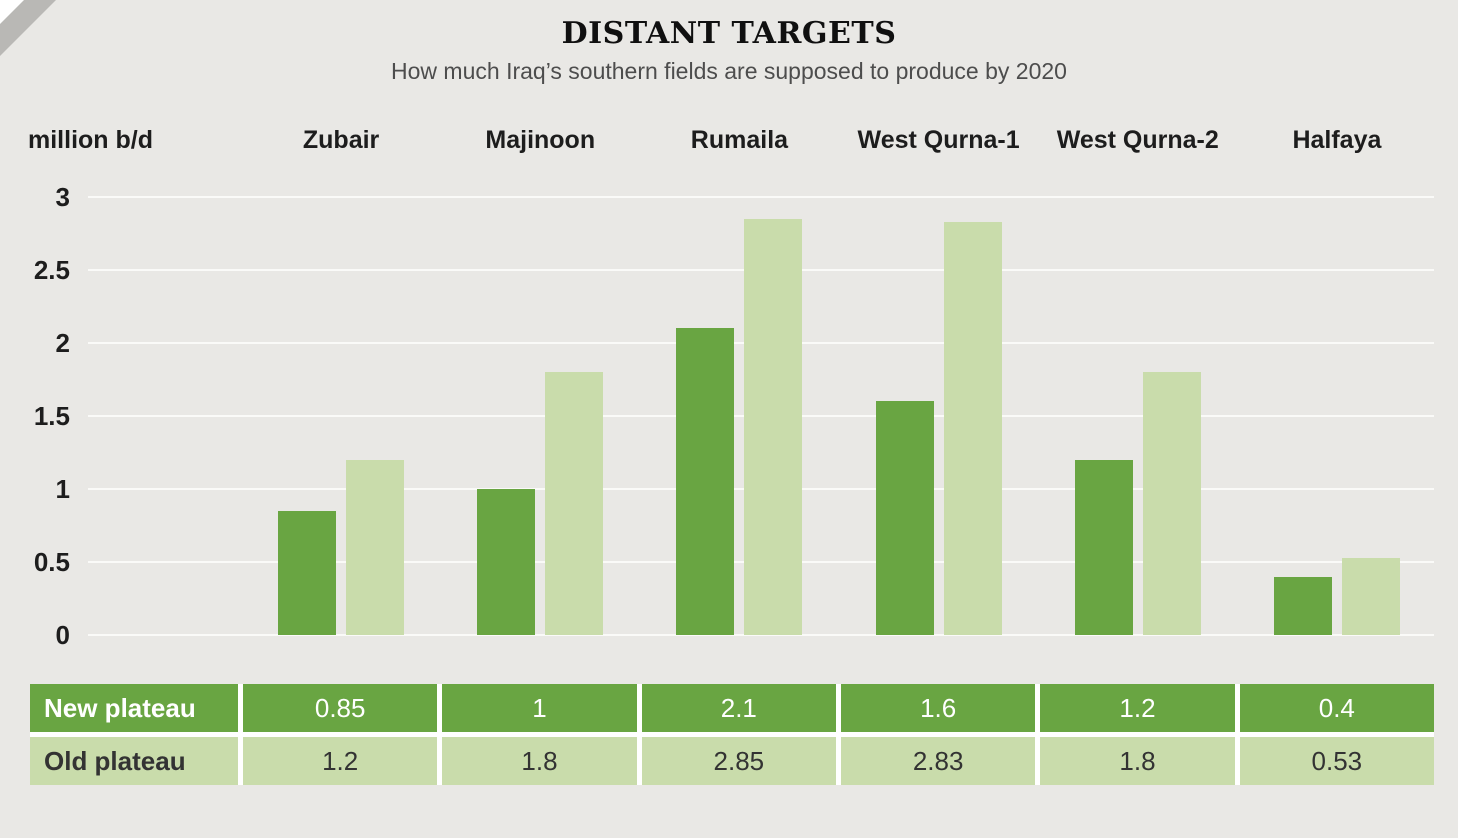  Describe the element at coordinates (51, 270) in the screenshot. I see `y-tick-label-2-5: 2.5` at that location.